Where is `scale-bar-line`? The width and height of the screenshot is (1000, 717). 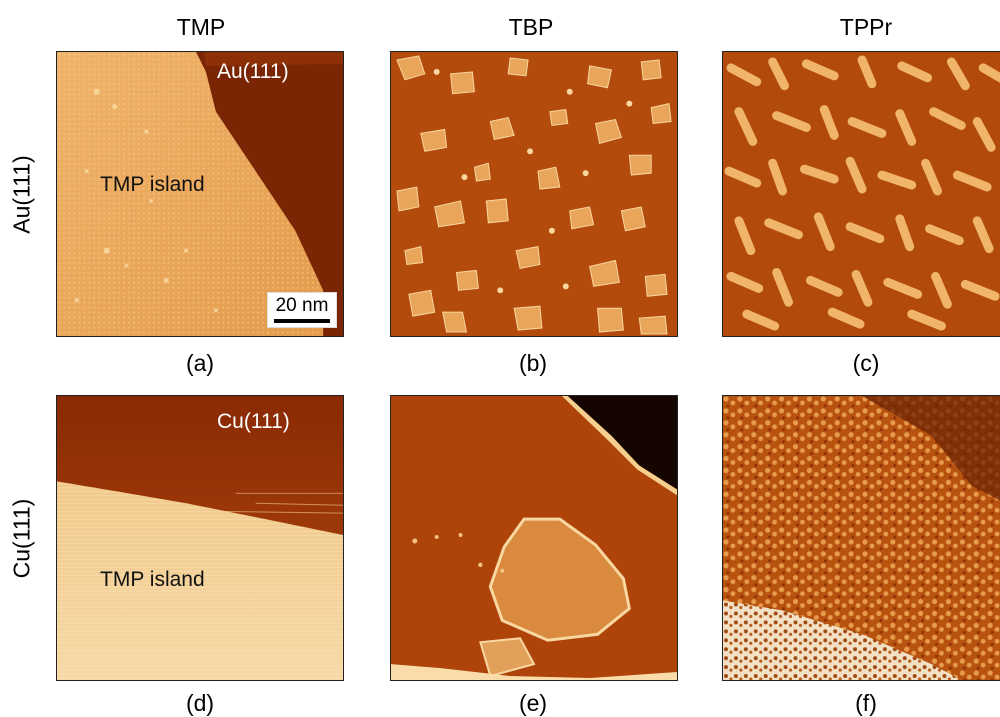 scale-bar-line is located at coordinates (302, 321).